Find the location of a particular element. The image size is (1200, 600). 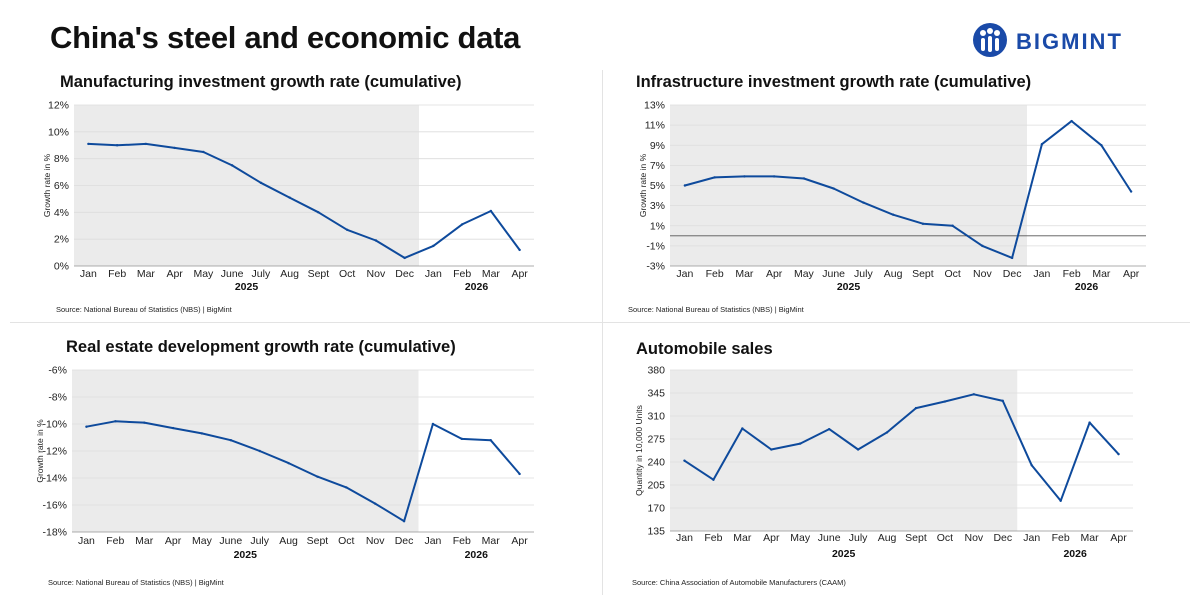

y-tick-label: 5% is located at coordinates (657, 186).